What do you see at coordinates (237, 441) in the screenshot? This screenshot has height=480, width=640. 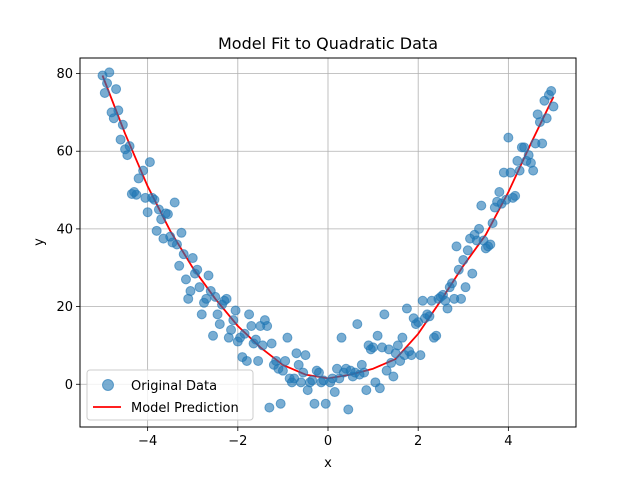 I see `x-tick-label: −2` at bounding box center [237, 441].